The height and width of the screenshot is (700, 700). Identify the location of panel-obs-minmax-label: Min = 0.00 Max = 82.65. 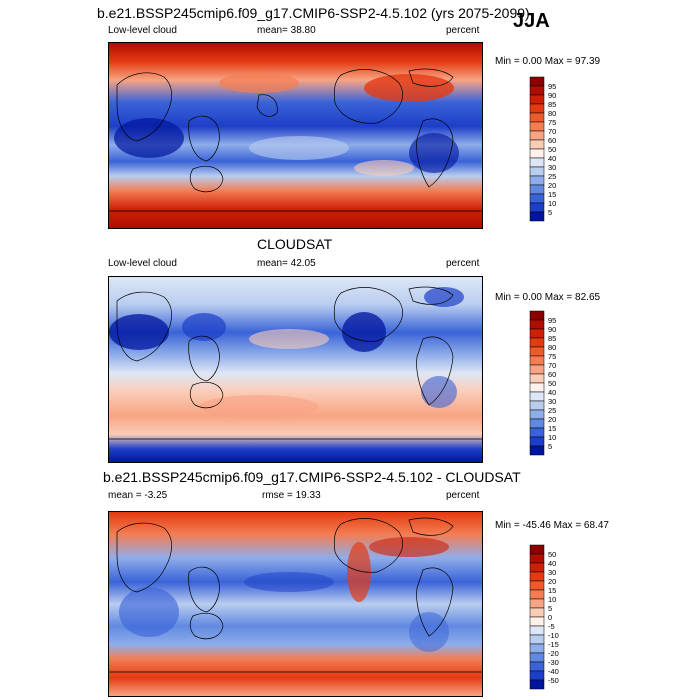
(548, 297).